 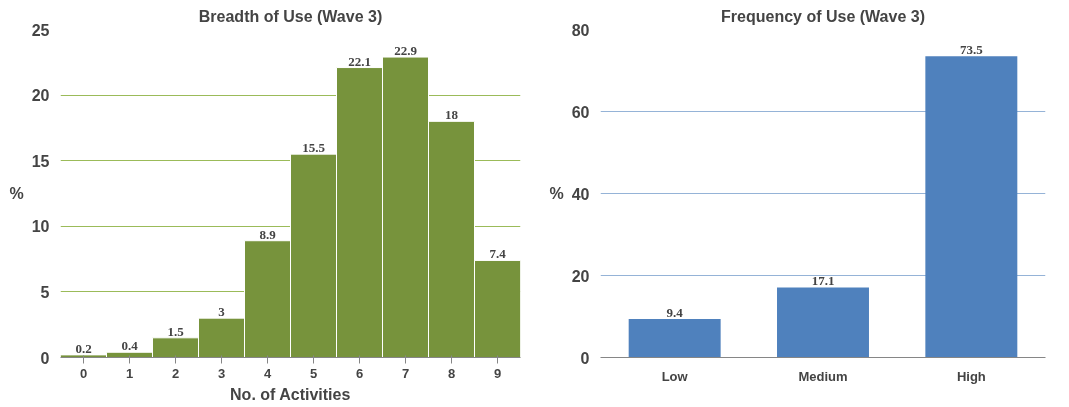 What do you see at coordinates (405, 373) in the screenshot?
I see `x-tick-label: 7` at bounding box center [405, 373].